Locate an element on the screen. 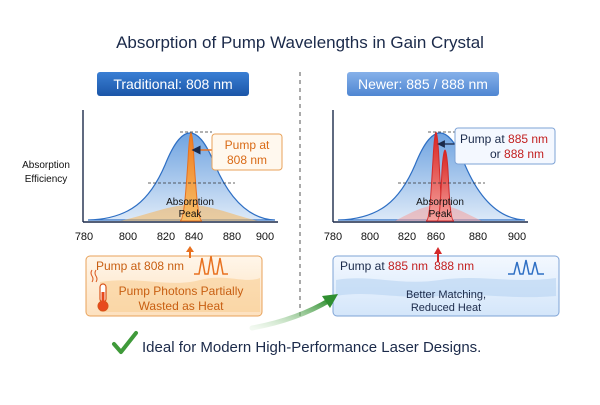 The height and width of the screenshot is (405, 600). right-box-text-line1: Better Matching, is located at coordinates (446, 295).